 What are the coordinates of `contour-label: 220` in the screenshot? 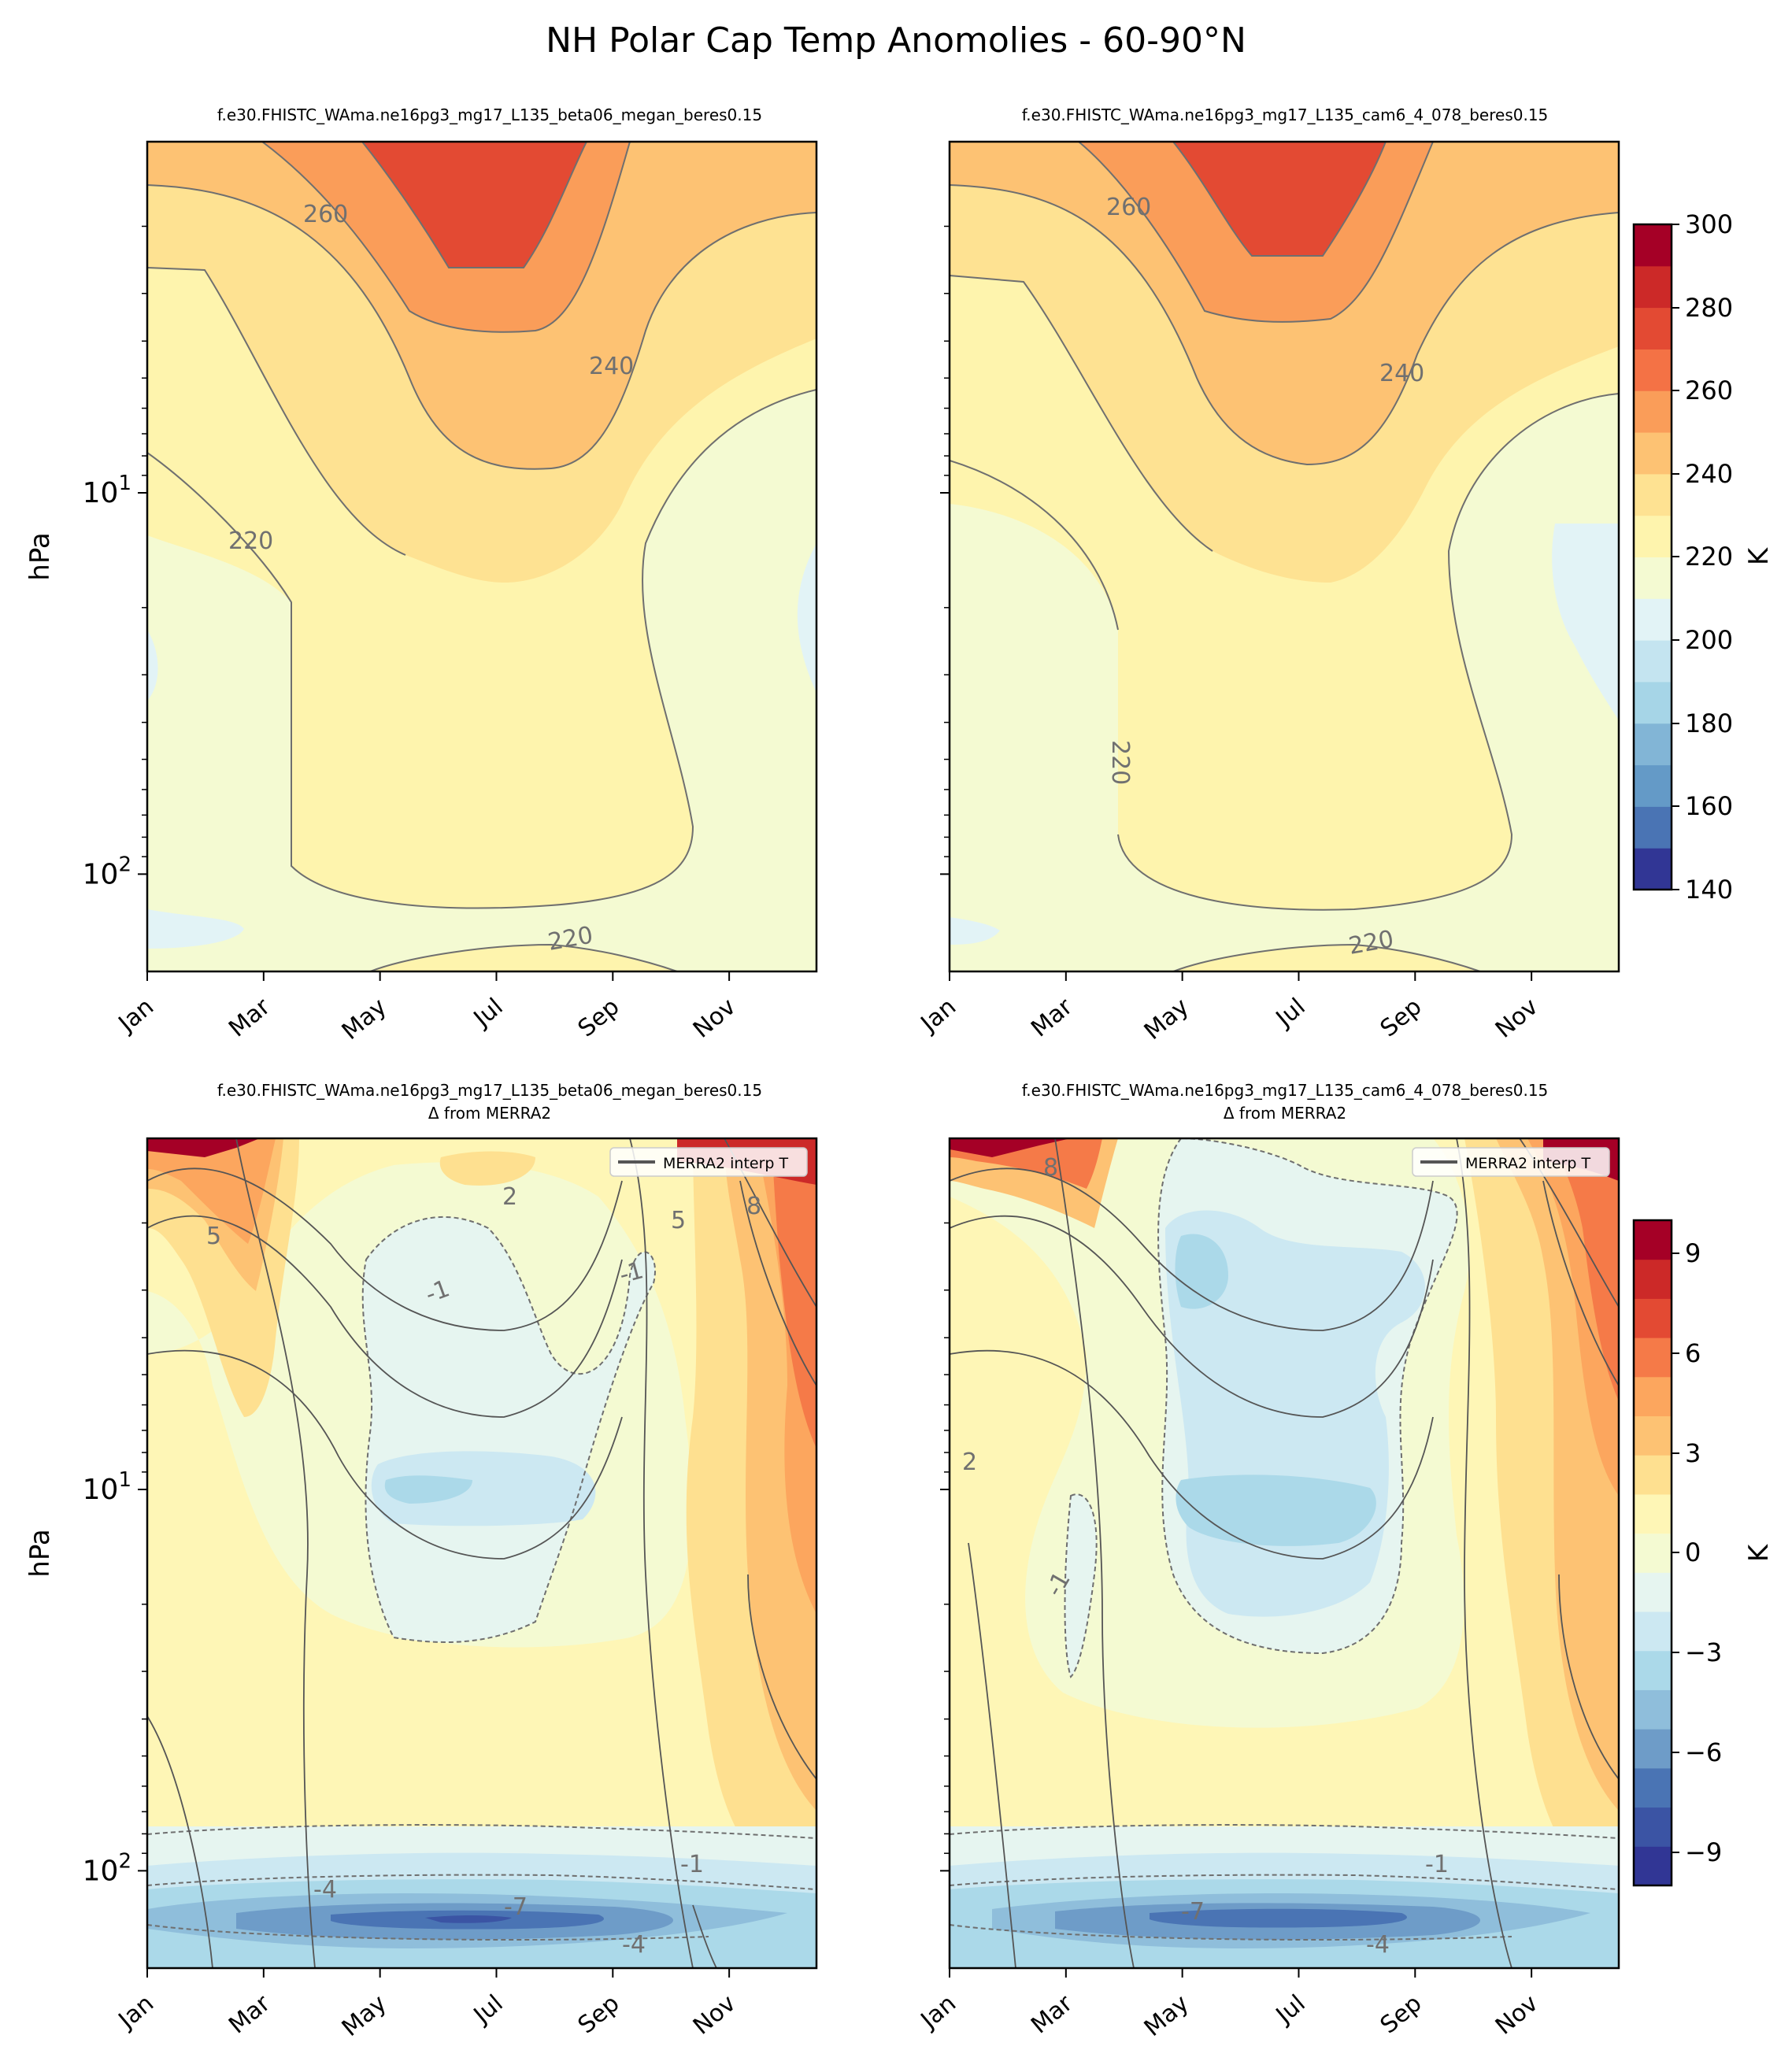 It's located at (251, 541).